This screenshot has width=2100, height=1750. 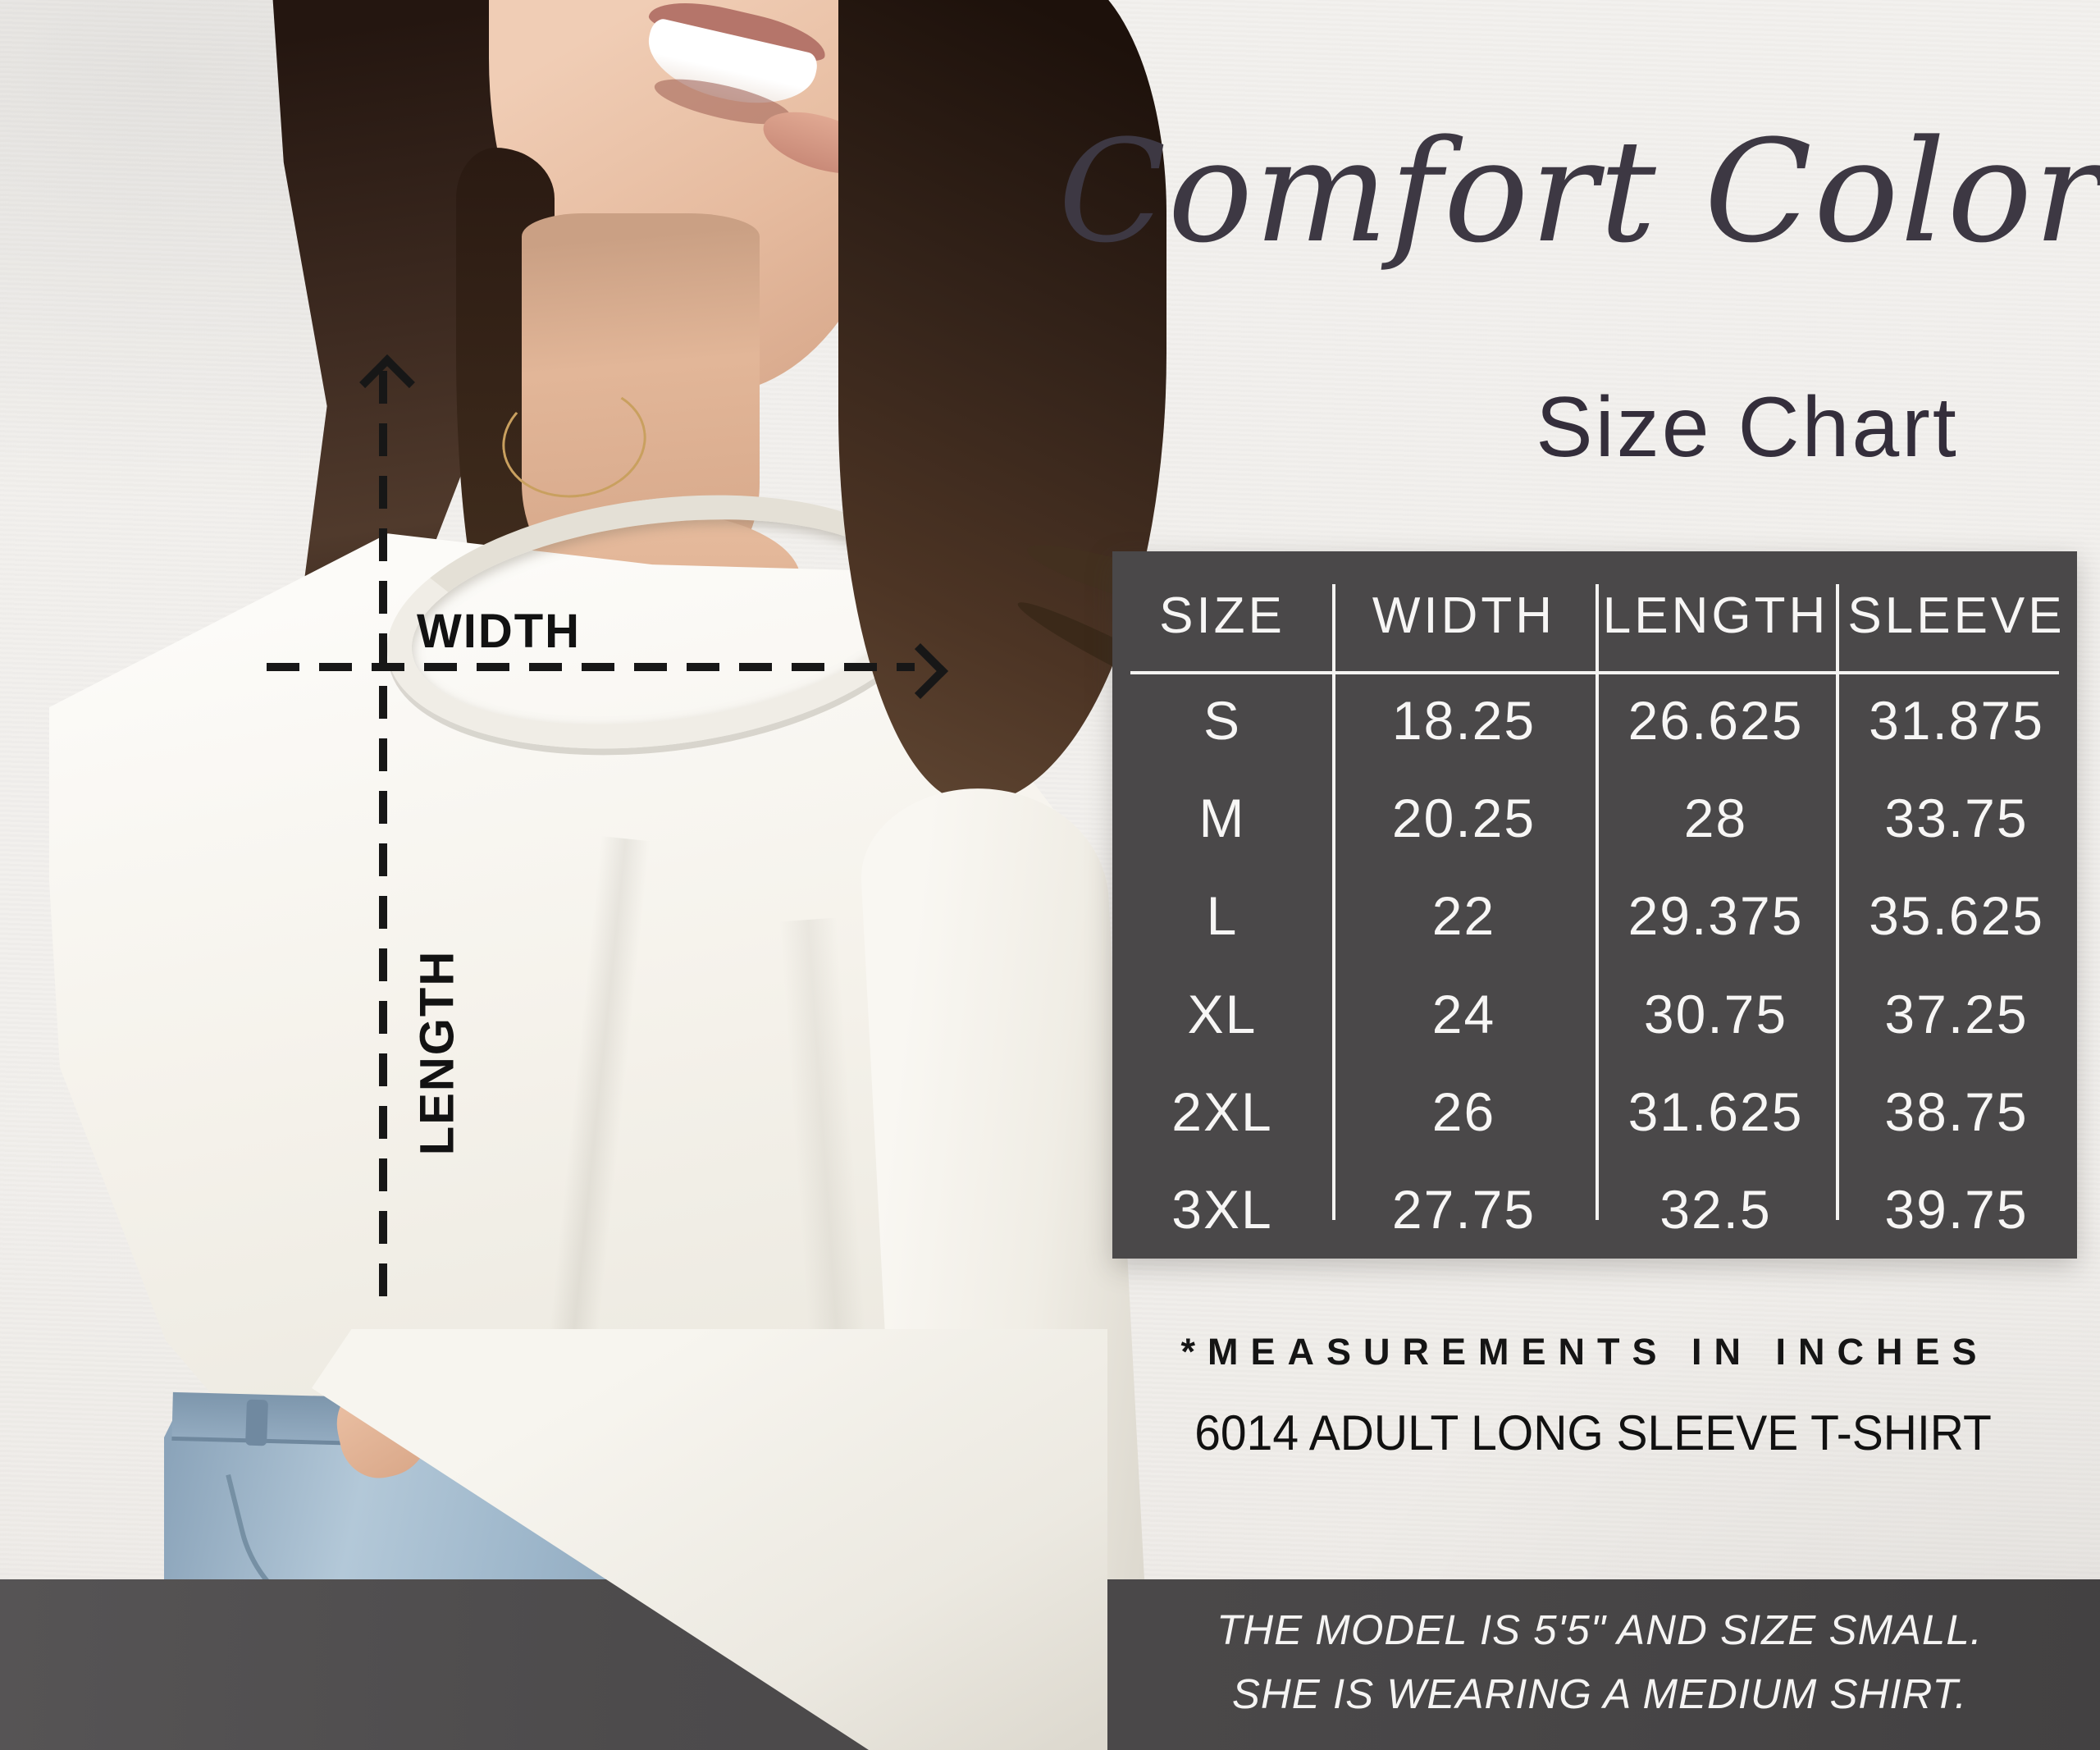 I want to click on table-cell-size: L, so click(x=1223, y=916).